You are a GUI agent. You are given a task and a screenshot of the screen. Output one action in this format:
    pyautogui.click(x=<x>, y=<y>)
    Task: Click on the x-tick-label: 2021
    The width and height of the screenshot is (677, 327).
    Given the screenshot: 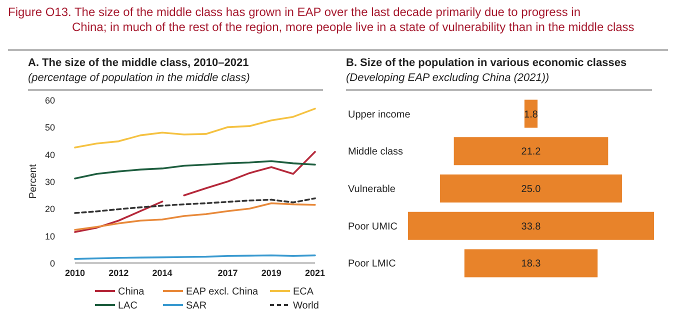 What is the action you would take?
    pyautogui.click(x=315, y=273)
    